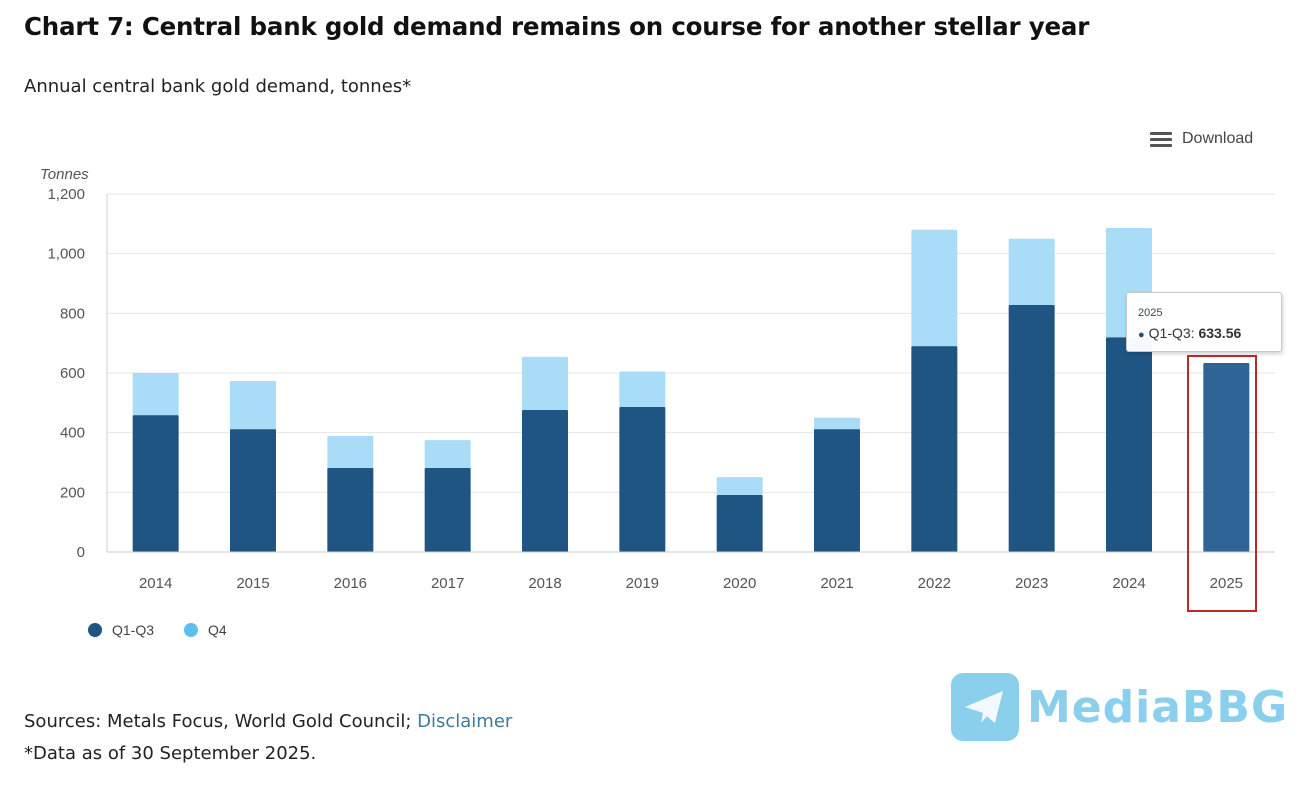  I want to click on x-tick-label: 2022, so click(934, 583).